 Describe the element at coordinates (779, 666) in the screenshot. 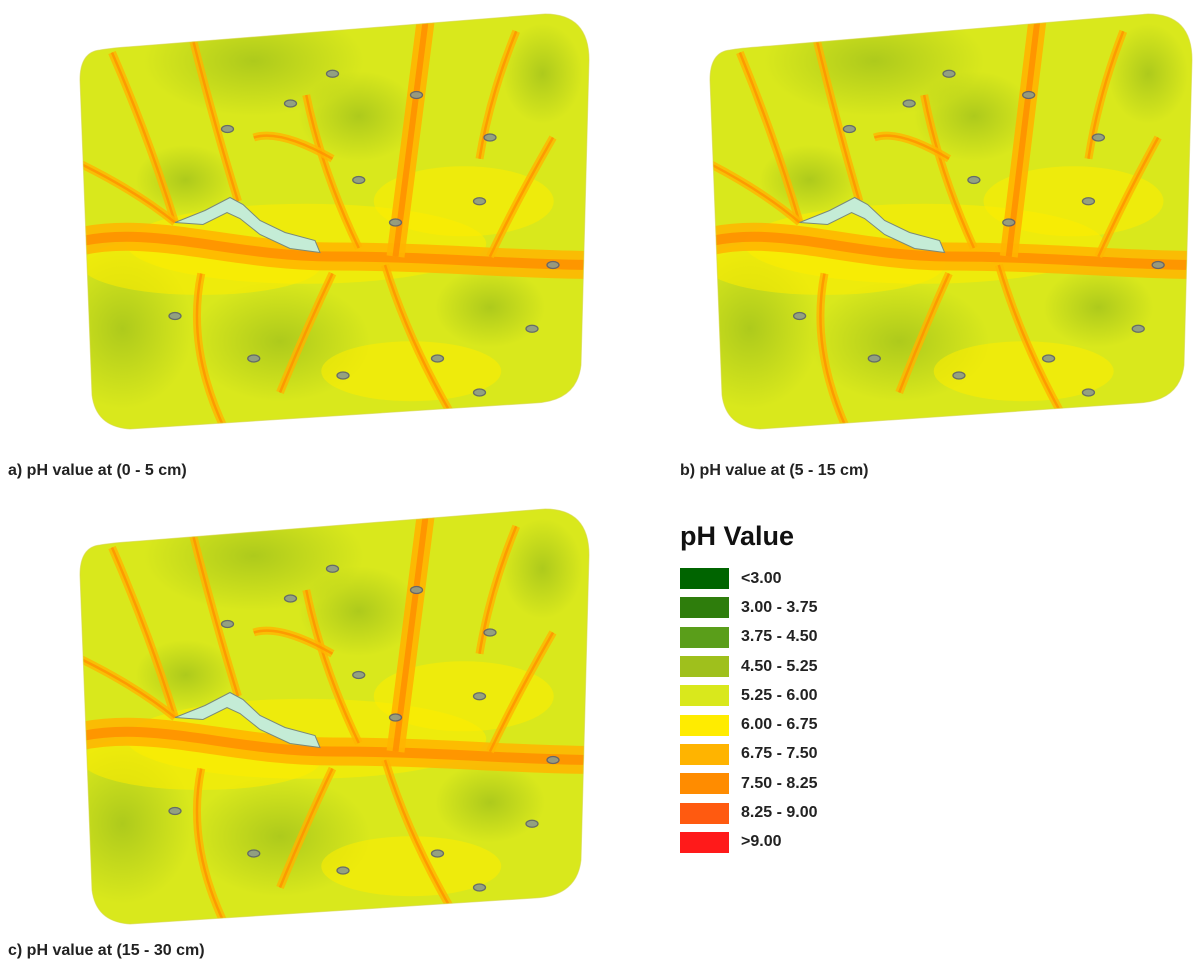

I see `legend-label: 4.50 - 5.25` at that location.